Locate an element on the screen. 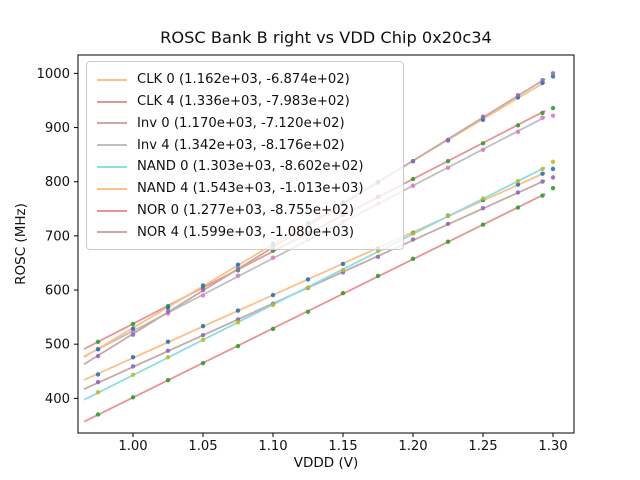  legend-label: CLK 0 (1.162e+03, -6.874e+02) is located at coordinates (243, 80).